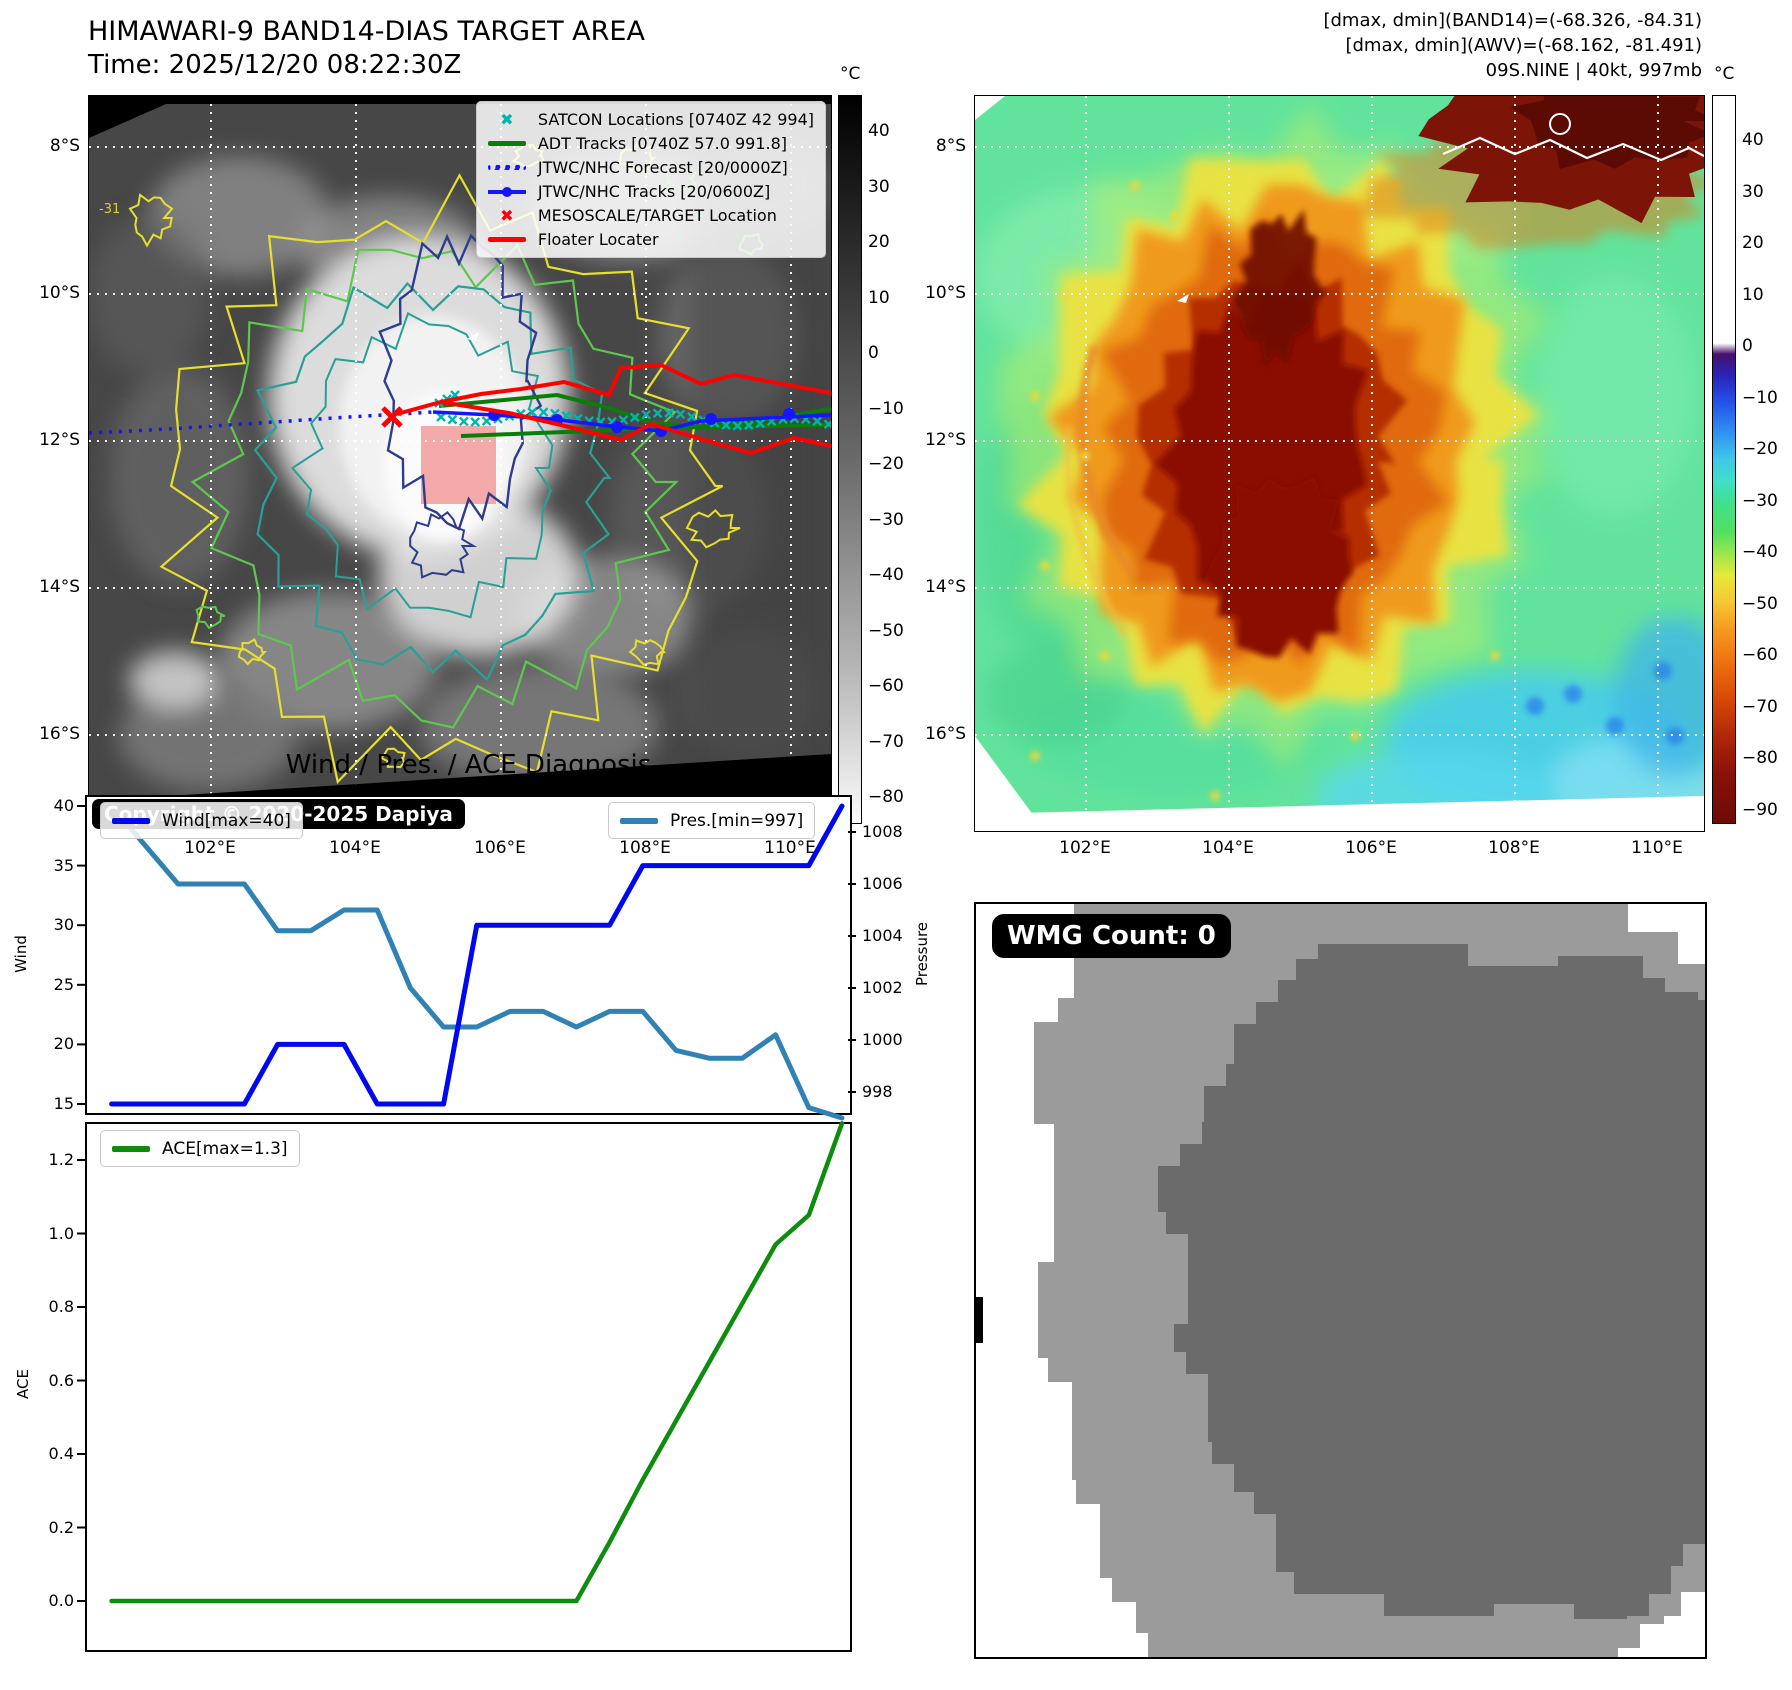 This screenshot has height=1690, width=1792. What do you see at coordinates (1747, 346) in the screenshot?
I see `awv-cb-tick: 0` at bounding box center [1747, 346].